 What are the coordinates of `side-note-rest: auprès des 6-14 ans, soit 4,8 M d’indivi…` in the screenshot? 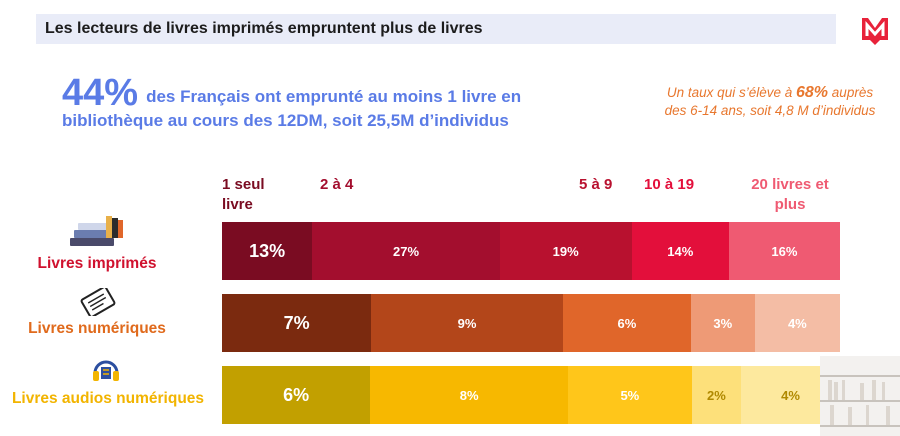 It's located at (770, 101).